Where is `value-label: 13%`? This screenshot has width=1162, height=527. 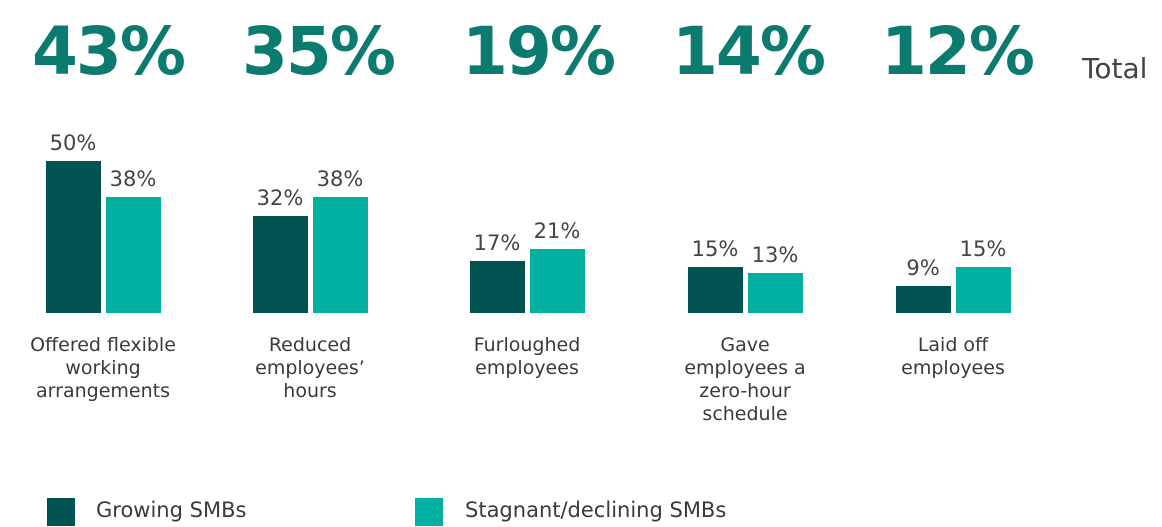
value-label: 13% is located at coordinates (775, 255).